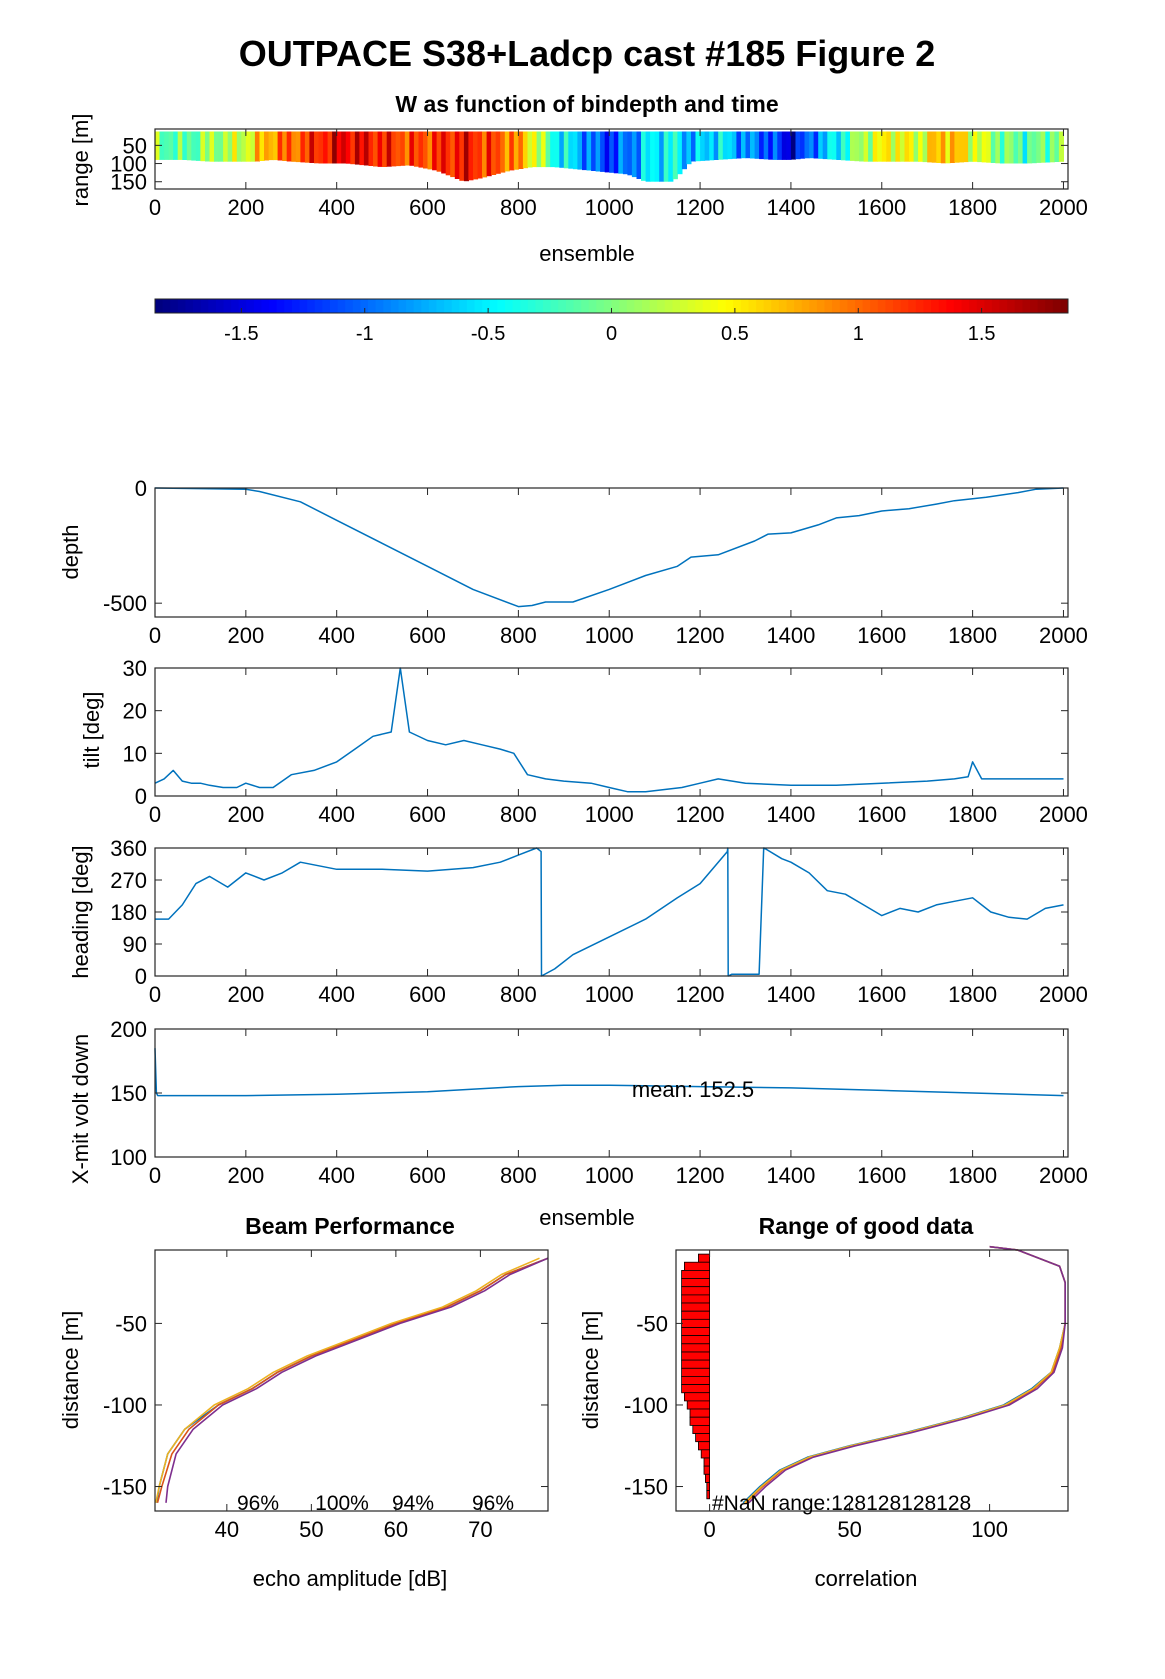 The image size is (1165, 1679). I want to click on heading-series-line, so click(609, 912).